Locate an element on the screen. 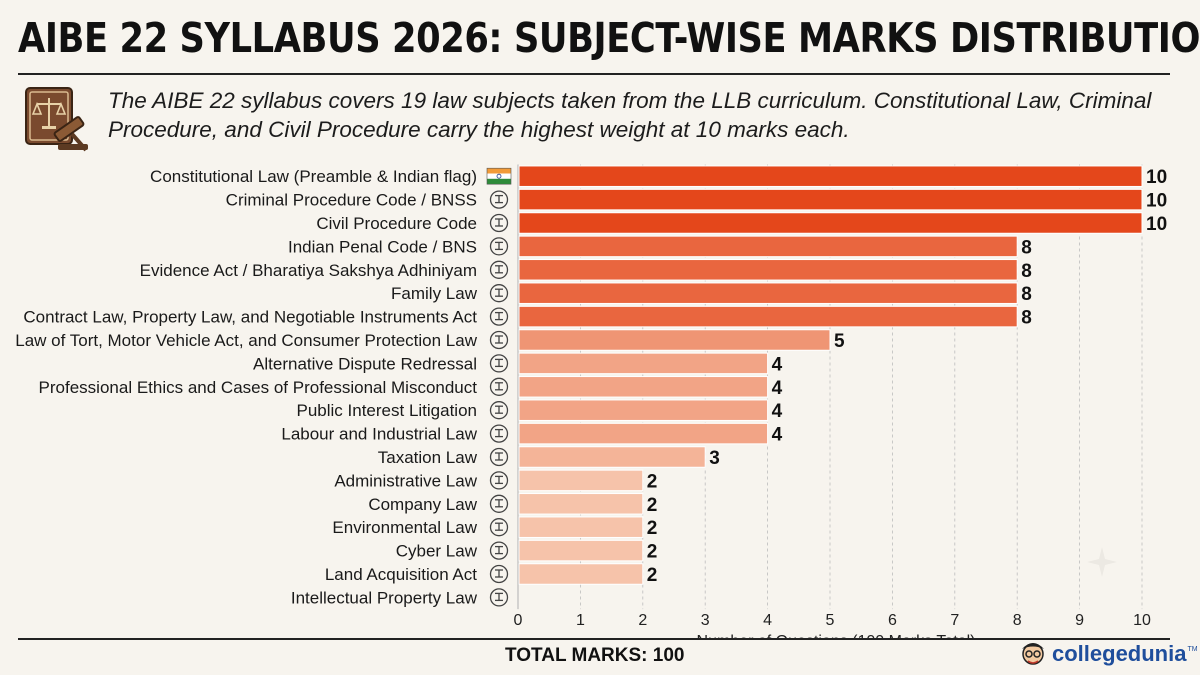 The image size is (1200, 675). category-label: Environmental Law is located at coordinates (404, 527).